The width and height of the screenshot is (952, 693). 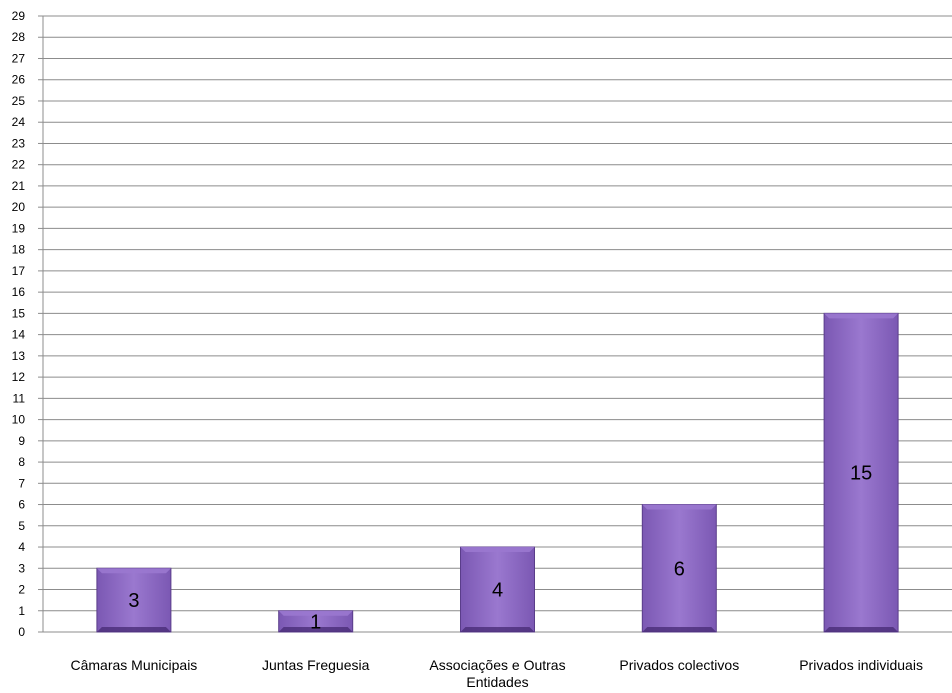 I want to click on y-tick-label: 8, so click(x=21, y=462).